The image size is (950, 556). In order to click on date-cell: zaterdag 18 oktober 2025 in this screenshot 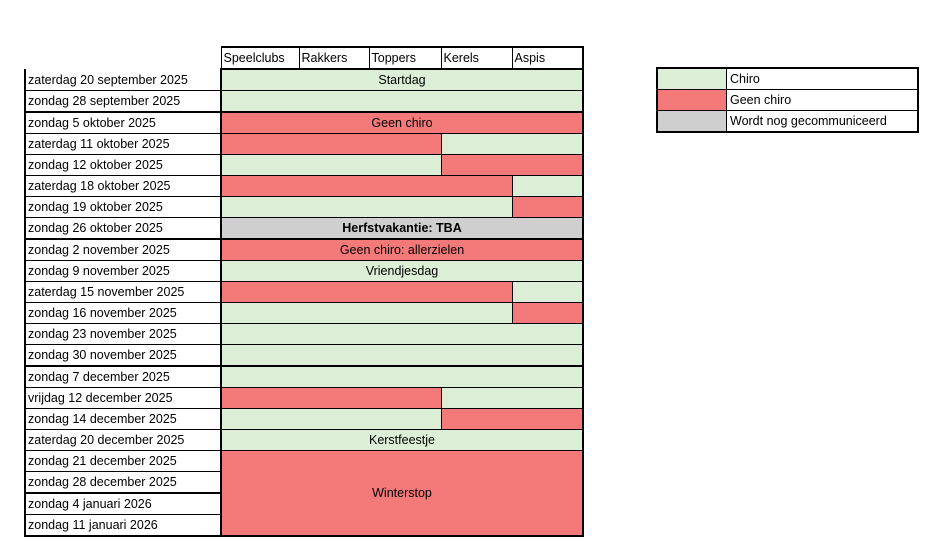, I will do `click(123, 186)`.